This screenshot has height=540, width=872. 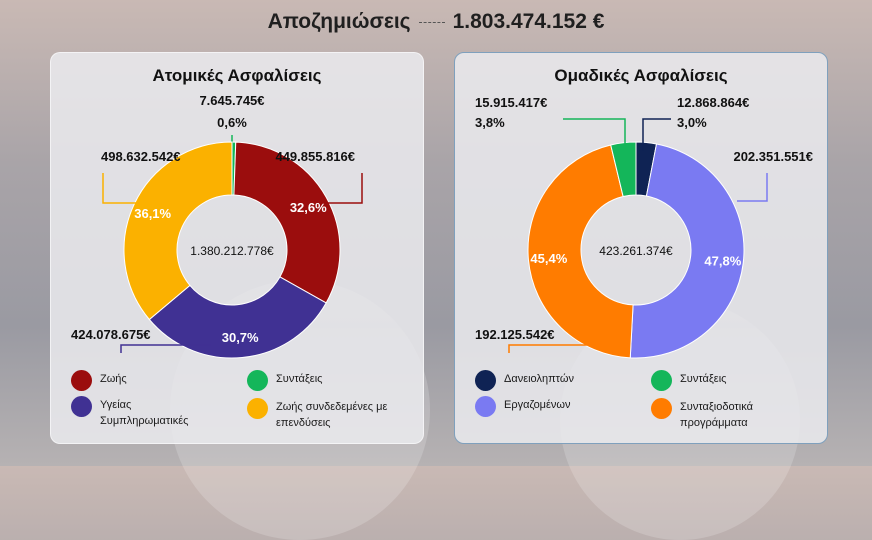 What do you see at coordinates (144, 413) in the screenshot?
I see `legend-label: Υγείας Συμπληρωματικές` at bounding box center [144, 413].